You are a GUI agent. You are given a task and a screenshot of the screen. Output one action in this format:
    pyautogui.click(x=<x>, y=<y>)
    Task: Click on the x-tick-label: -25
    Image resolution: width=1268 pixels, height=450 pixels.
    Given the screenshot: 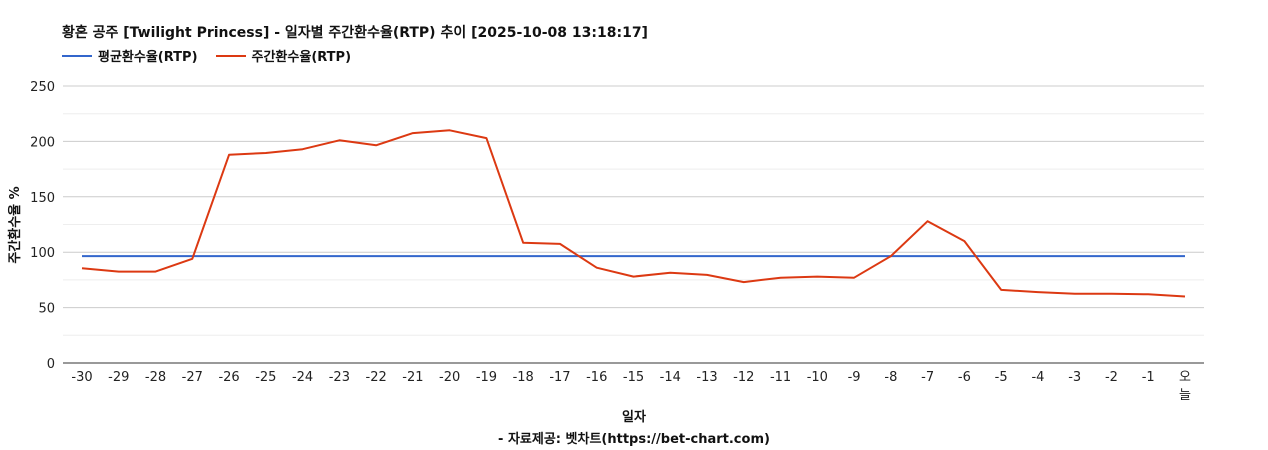 What is the action you would take?
    pyautogui.click(x=265, y=377)
    